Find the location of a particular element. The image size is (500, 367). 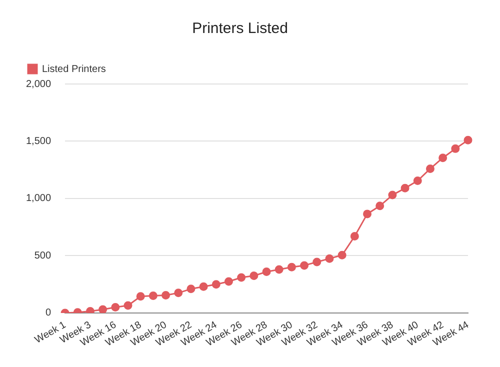

chart-title: Printers Listed is located at coordinates (240, 29).